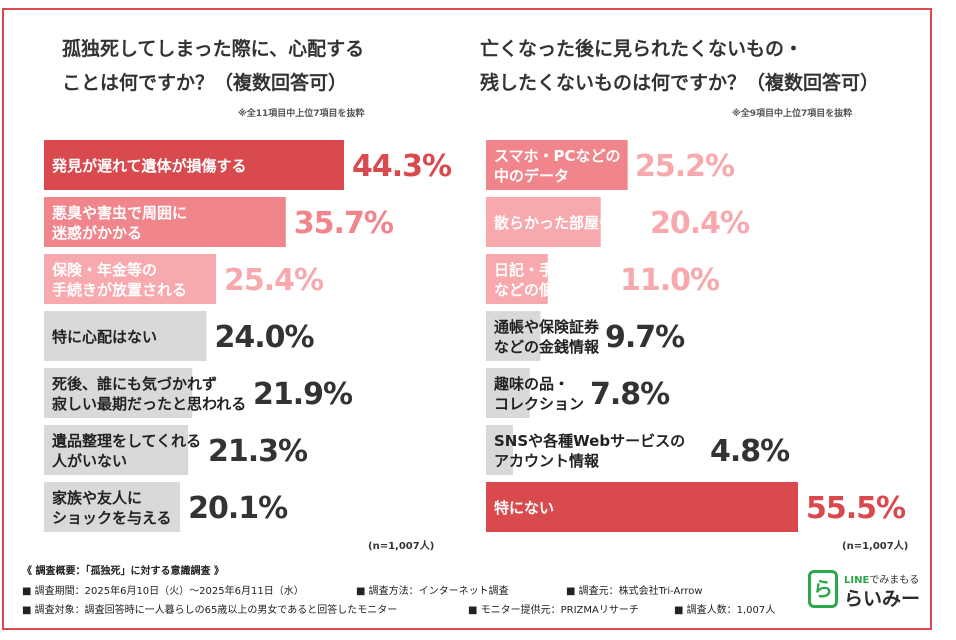 This screenshot has width=956, height=640. I want to click on left-value-label-3: 25.4%, so click(274, 280).